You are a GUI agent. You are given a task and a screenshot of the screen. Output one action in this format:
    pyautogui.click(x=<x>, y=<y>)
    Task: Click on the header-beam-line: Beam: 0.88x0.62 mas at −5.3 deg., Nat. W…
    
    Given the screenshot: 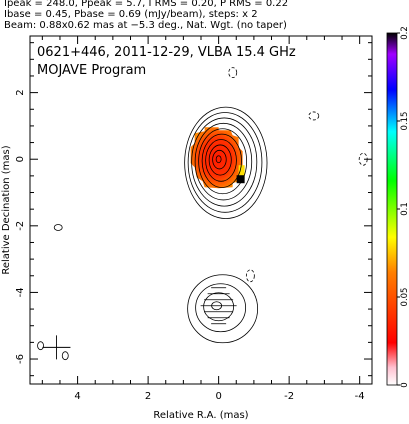 What is the action you would take?
    pyautogui.click(x=145, y=25)
    